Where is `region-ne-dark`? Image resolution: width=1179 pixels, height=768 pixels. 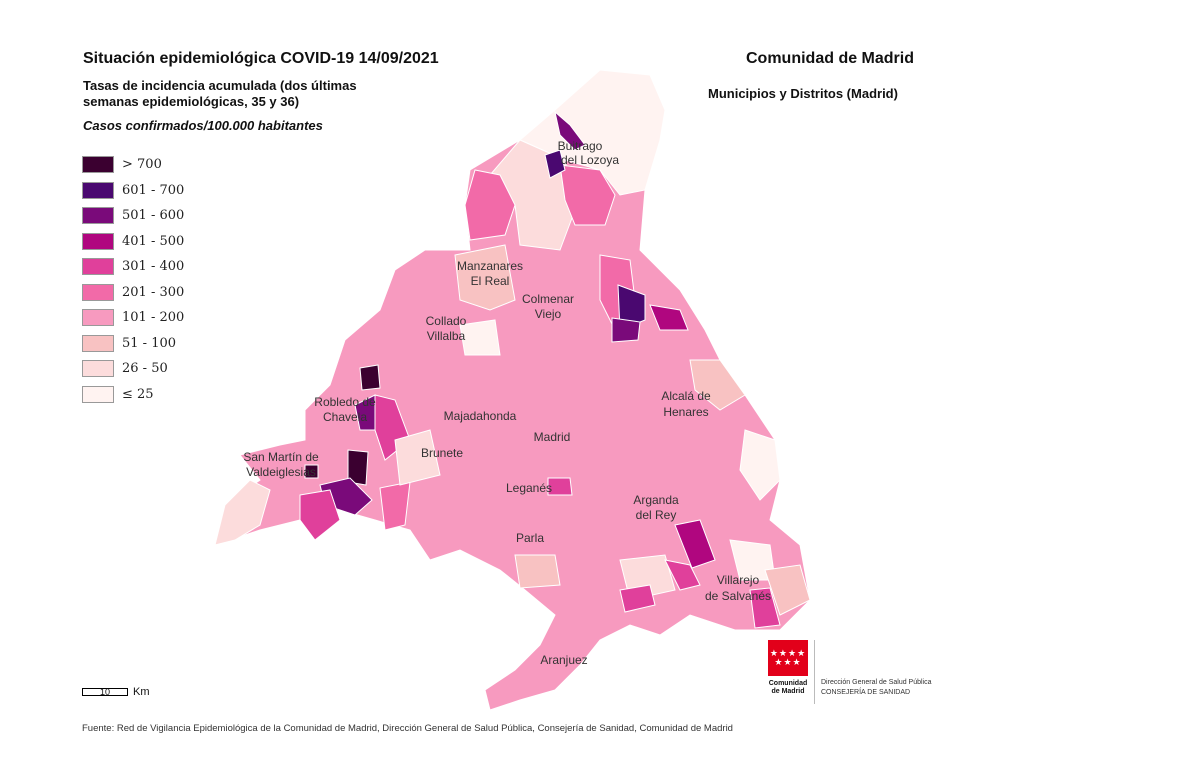 region-ne-dark is located at coordinates (631, 307).